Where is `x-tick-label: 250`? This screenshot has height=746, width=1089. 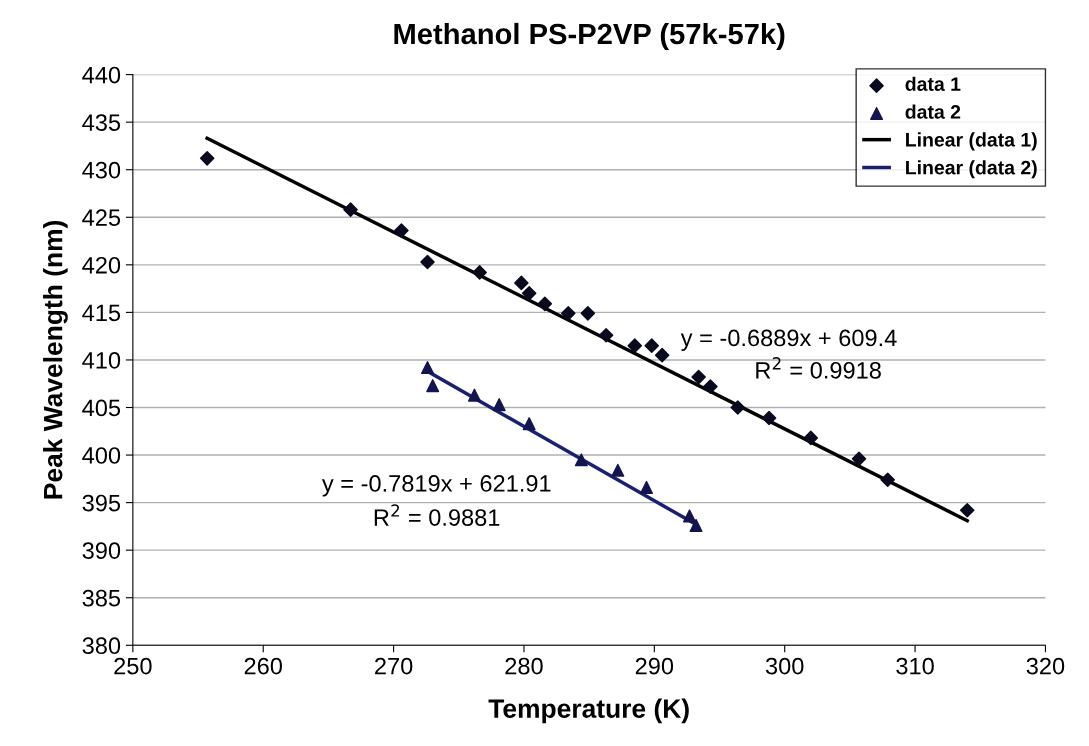 x-tick-label: 250 is located at coordinates (133, 666).